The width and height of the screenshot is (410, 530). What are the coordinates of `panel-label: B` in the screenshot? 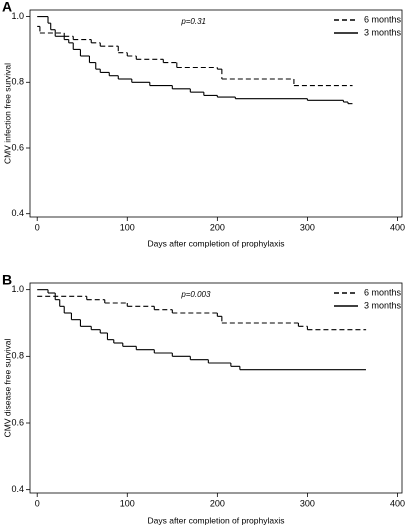 It's located at (7, 280).